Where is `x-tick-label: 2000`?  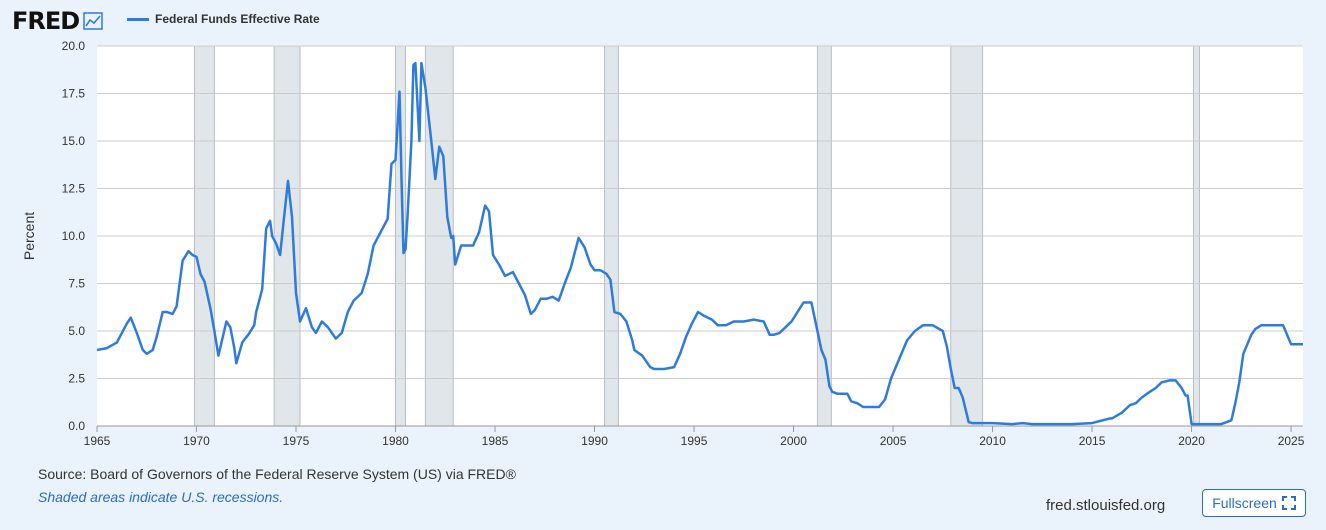
x-tick-label: 2000 is located at coordinates (793, 441).